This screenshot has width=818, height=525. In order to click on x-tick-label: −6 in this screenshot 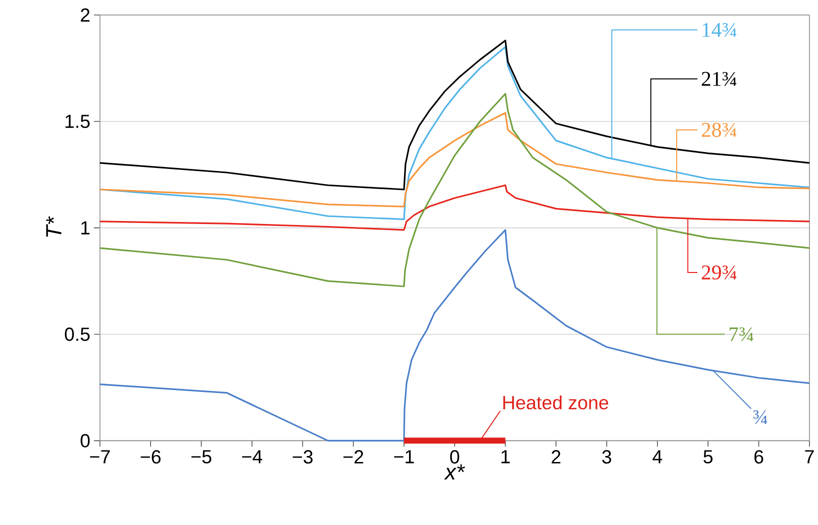, I will do `click(150, 457)`.